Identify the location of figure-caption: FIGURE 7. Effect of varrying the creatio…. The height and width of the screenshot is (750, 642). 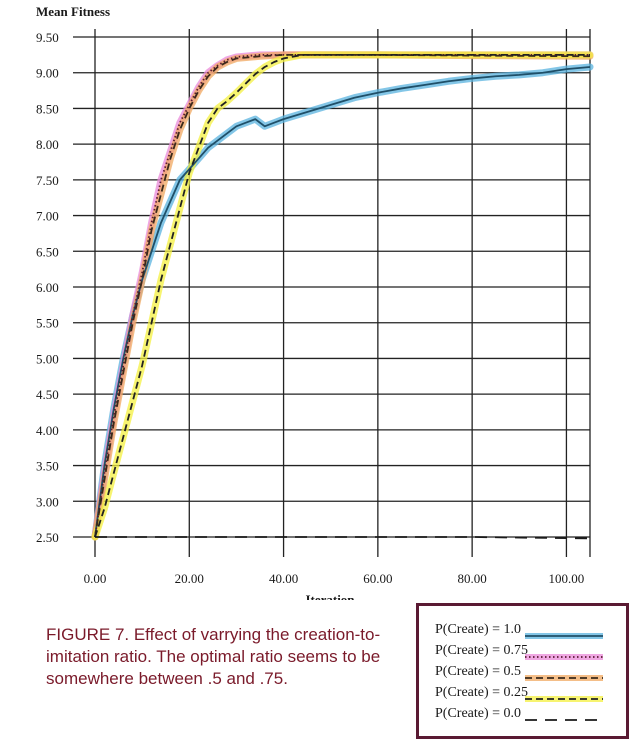
(213, 656).